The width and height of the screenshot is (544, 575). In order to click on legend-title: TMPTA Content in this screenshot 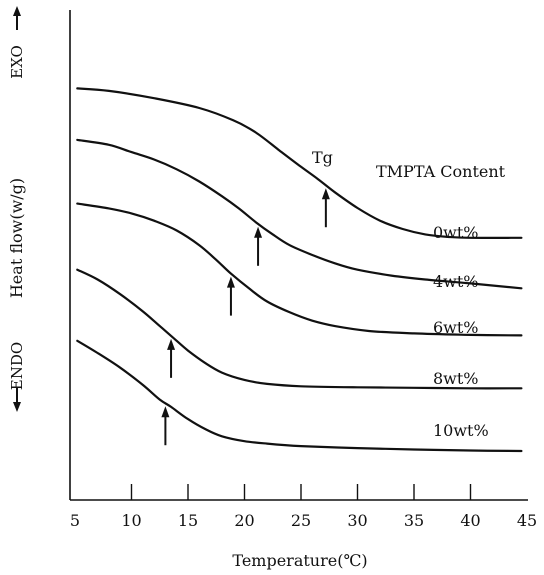, I will do `click(441, 171)`.